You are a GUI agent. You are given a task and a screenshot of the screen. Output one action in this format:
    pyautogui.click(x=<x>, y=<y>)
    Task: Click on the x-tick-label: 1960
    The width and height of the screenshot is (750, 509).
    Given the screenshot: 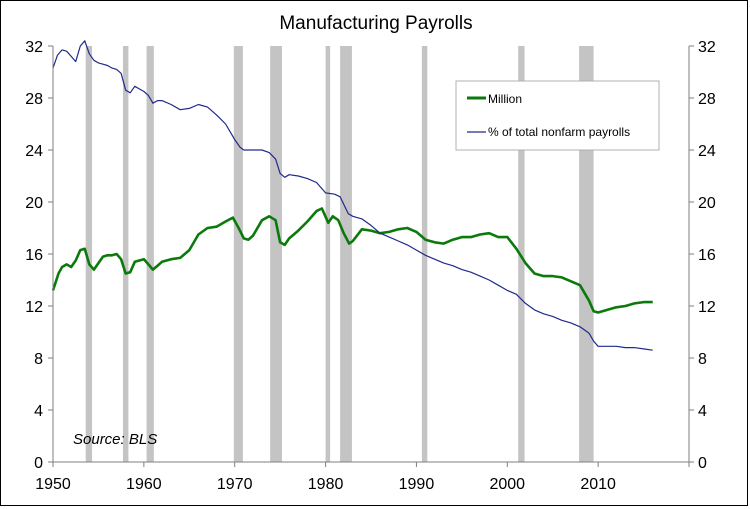 What is the action you would take?
    pyautogui.click(x=144, y=484)
    